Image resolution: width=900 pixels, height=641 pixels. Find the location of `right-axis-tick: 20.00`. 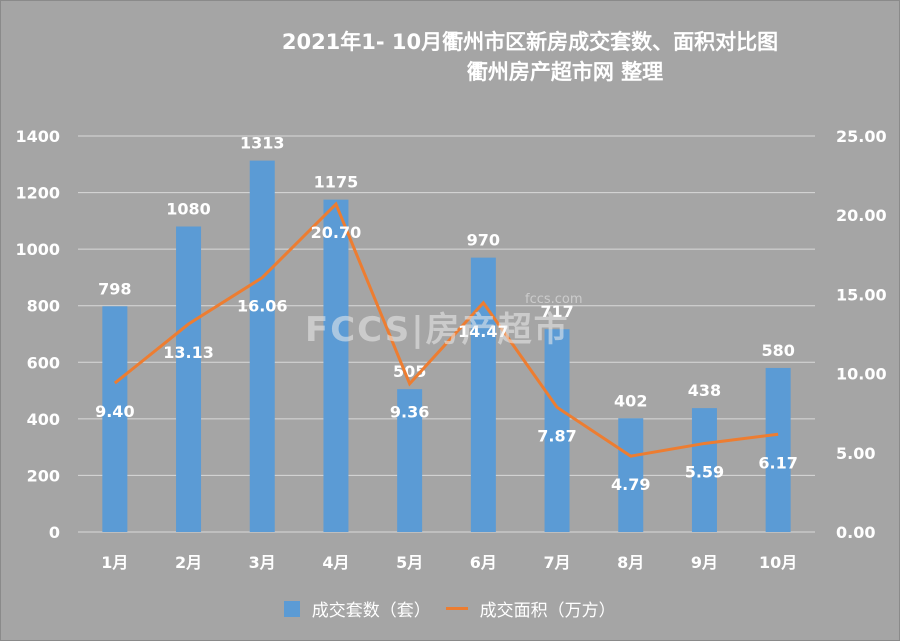

right-axis-tick: 20.00 is located at coordinates (861, 215).